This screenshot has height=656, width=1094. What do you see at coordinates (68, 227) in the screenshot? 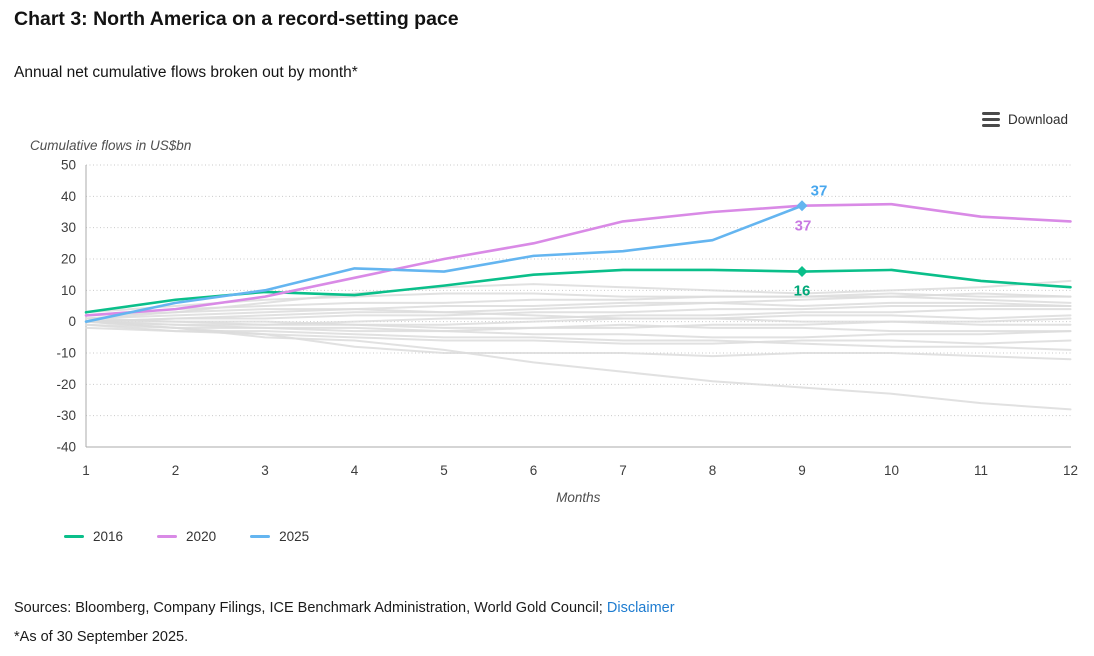
I see `y-axis-tick-label: 30` at bounding box center [68, 227].